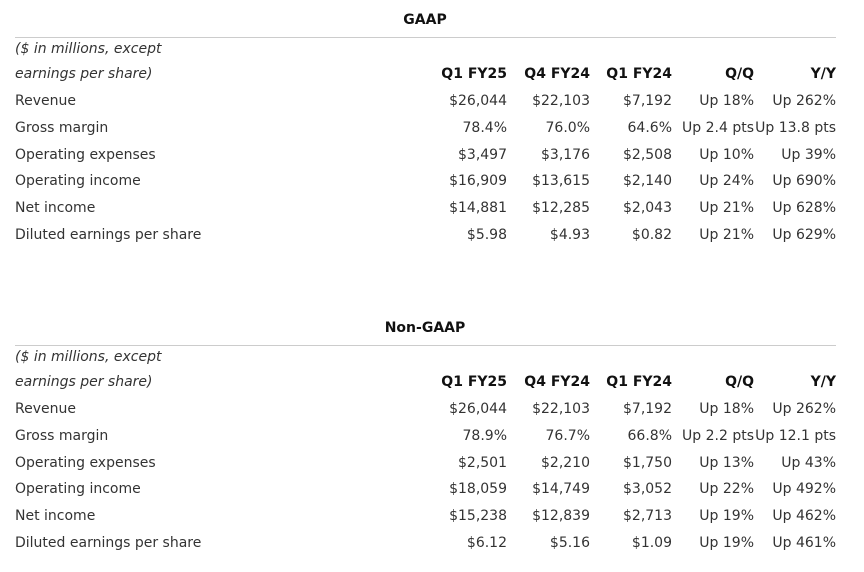  Describe the element at coordinates (651, 543) in the screenshot. I see `cell: $1.09` at that location.